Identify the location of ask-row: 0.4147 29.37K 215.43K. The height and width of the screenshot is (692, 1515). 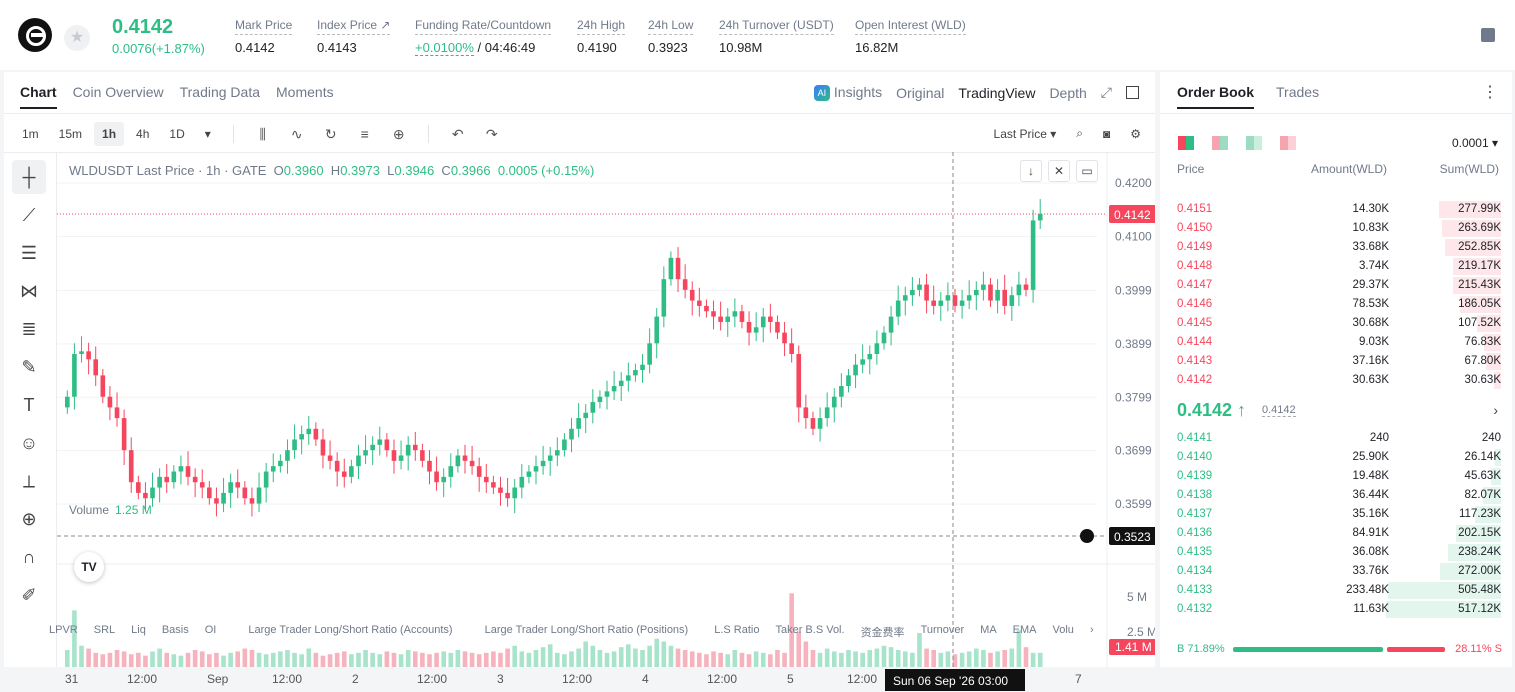
(1336, 285).